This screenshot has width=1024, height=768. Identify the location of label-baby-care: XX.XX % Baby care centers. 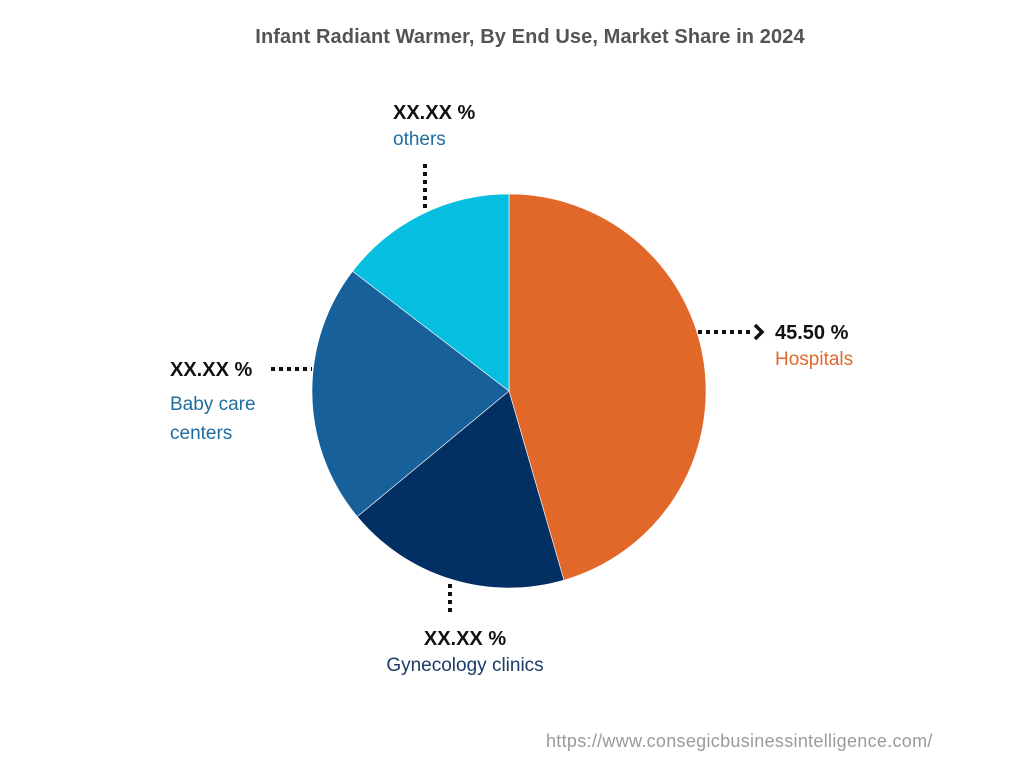
(213, 402).